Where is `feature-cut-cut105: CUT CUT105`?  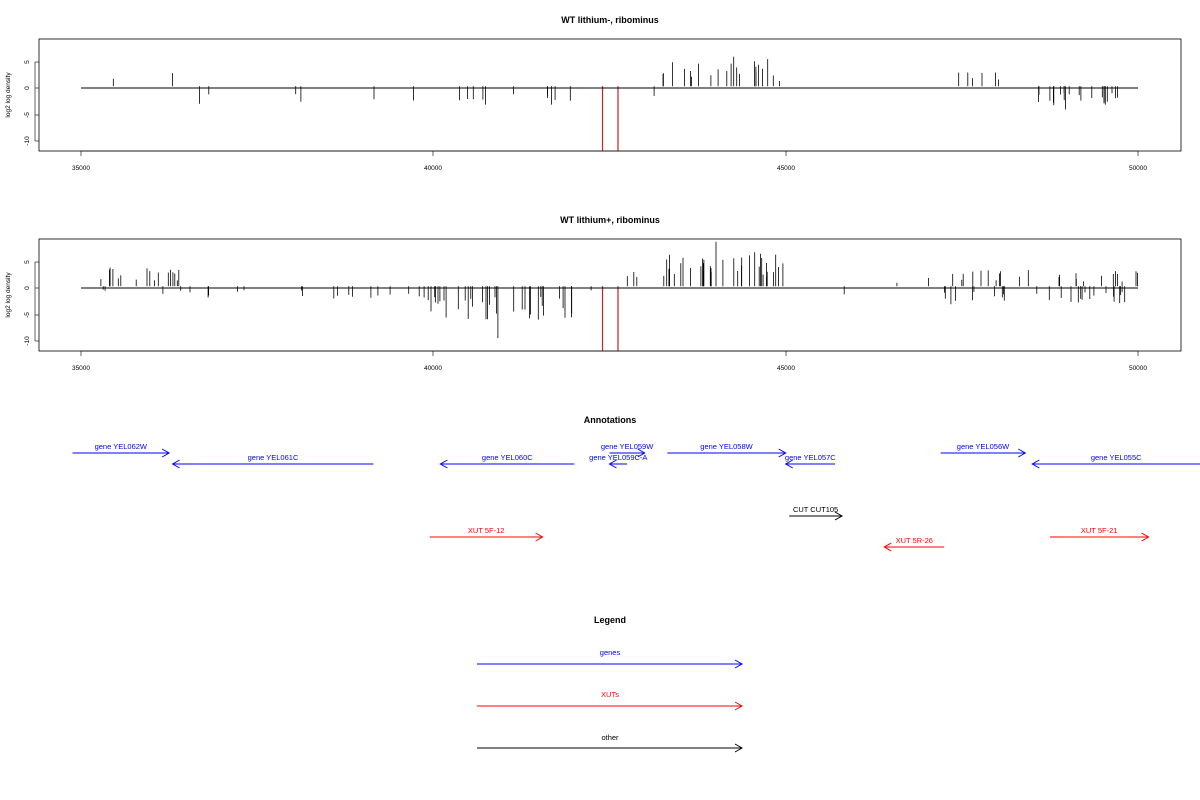
feature-cut-cut105: CUT CUT105 is located at coordinates (816, 513).